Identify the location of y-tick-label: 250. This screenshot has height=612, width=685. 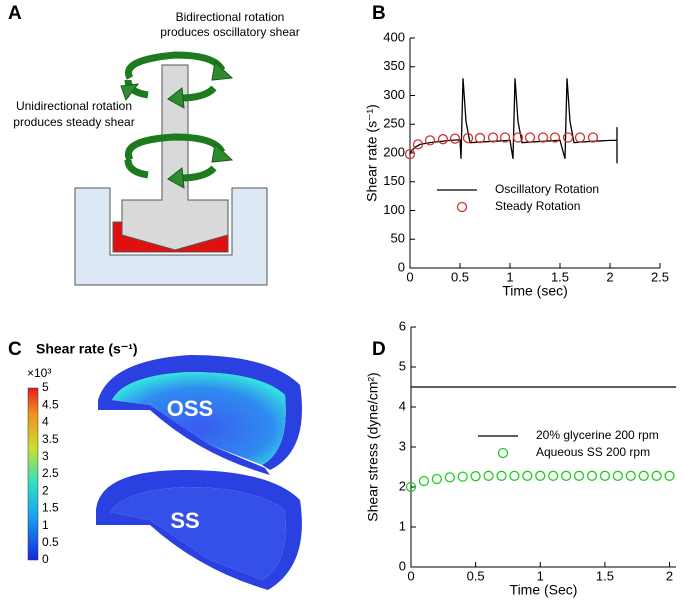
(394, 123).